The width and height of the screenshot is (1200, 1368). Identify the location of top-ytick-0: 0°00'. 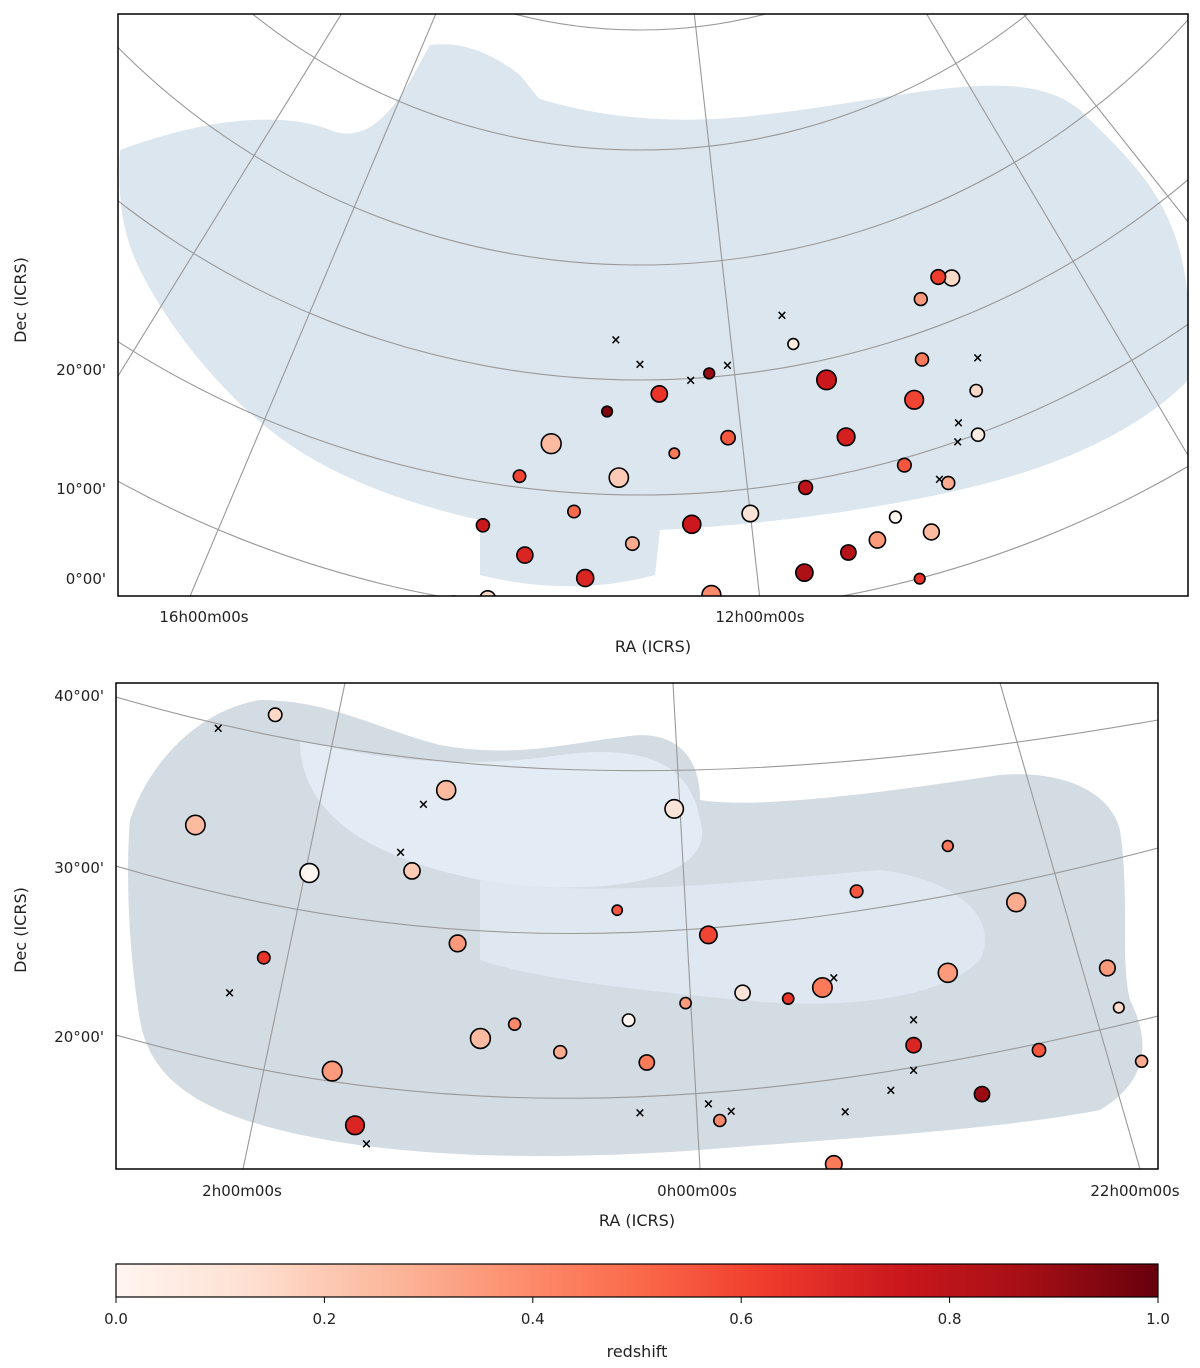
(86, 579).